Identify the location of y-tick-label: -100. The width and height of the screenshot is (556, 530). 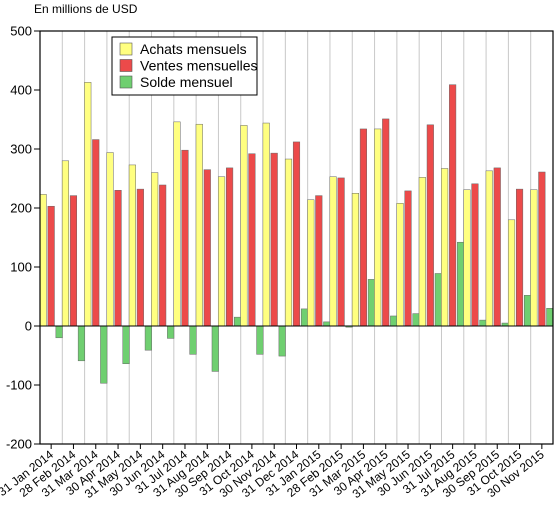
(19, 385).